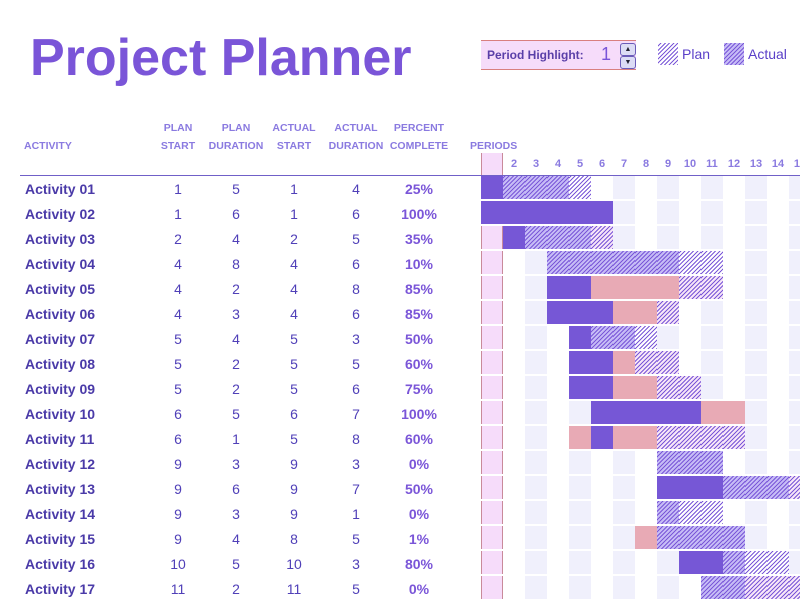  Describe the element at coordinates (236, 264) in the screenshot. I see `plan-duration-cell: 8` at that location.